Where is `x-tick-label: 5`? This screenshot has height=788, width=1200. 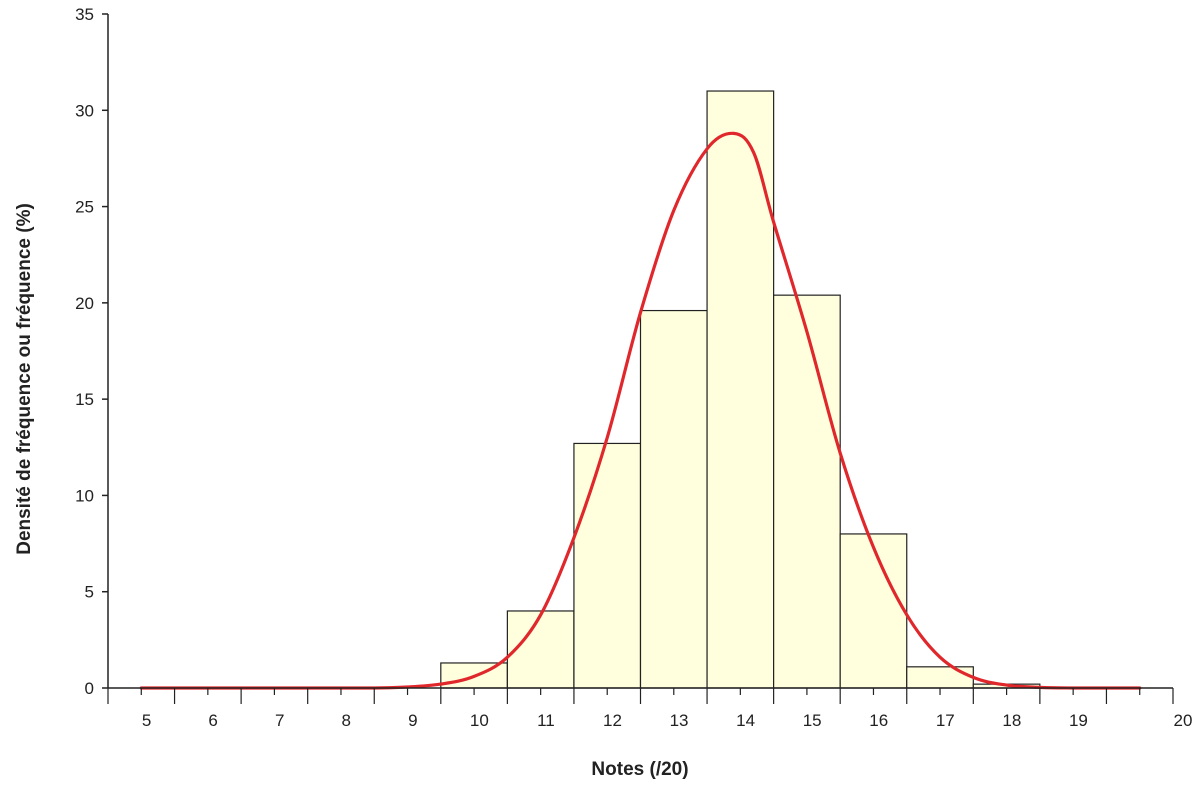
x-tick-label: 5 is located at coordinates (146, 720).